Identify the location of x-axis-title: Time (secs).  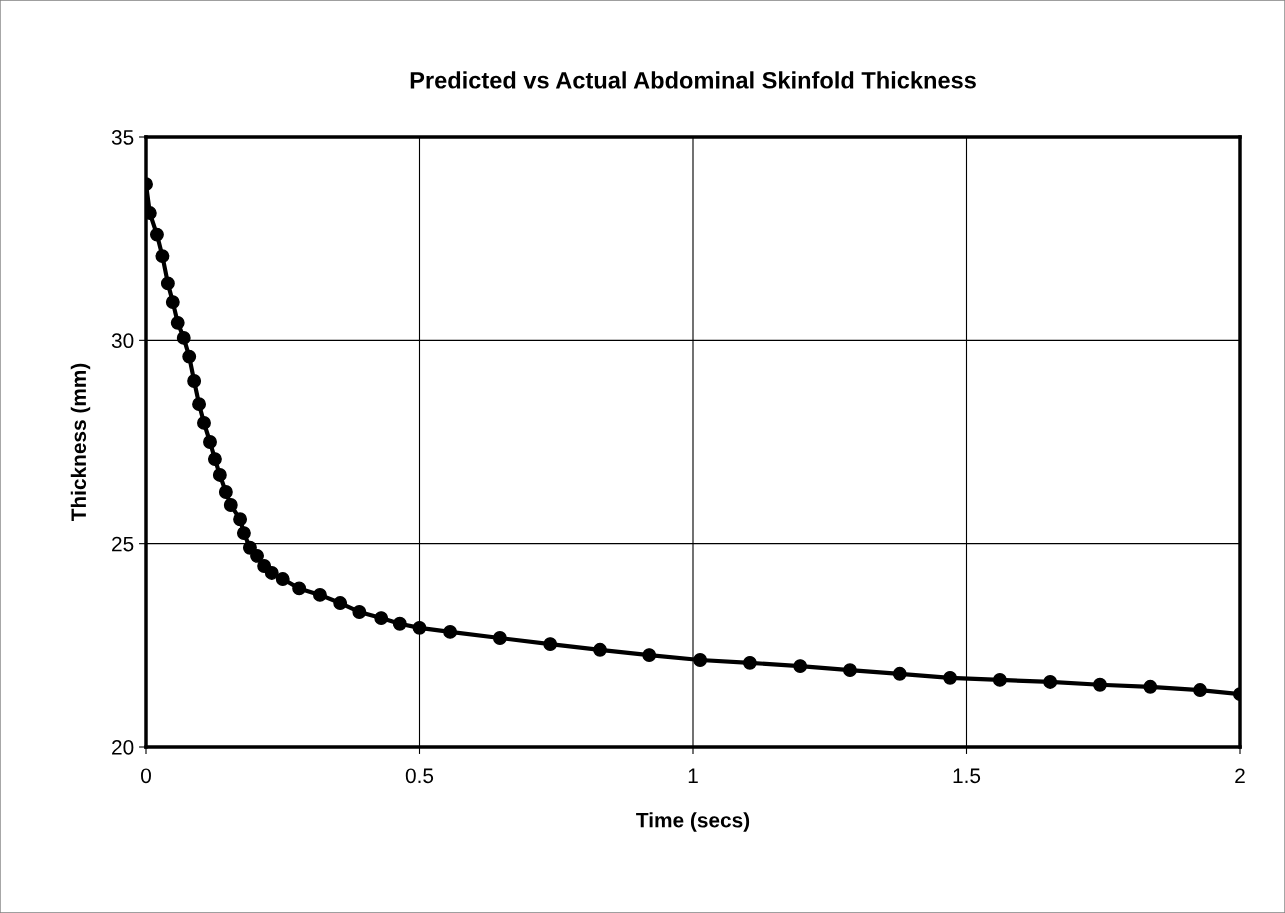
(693, 822).